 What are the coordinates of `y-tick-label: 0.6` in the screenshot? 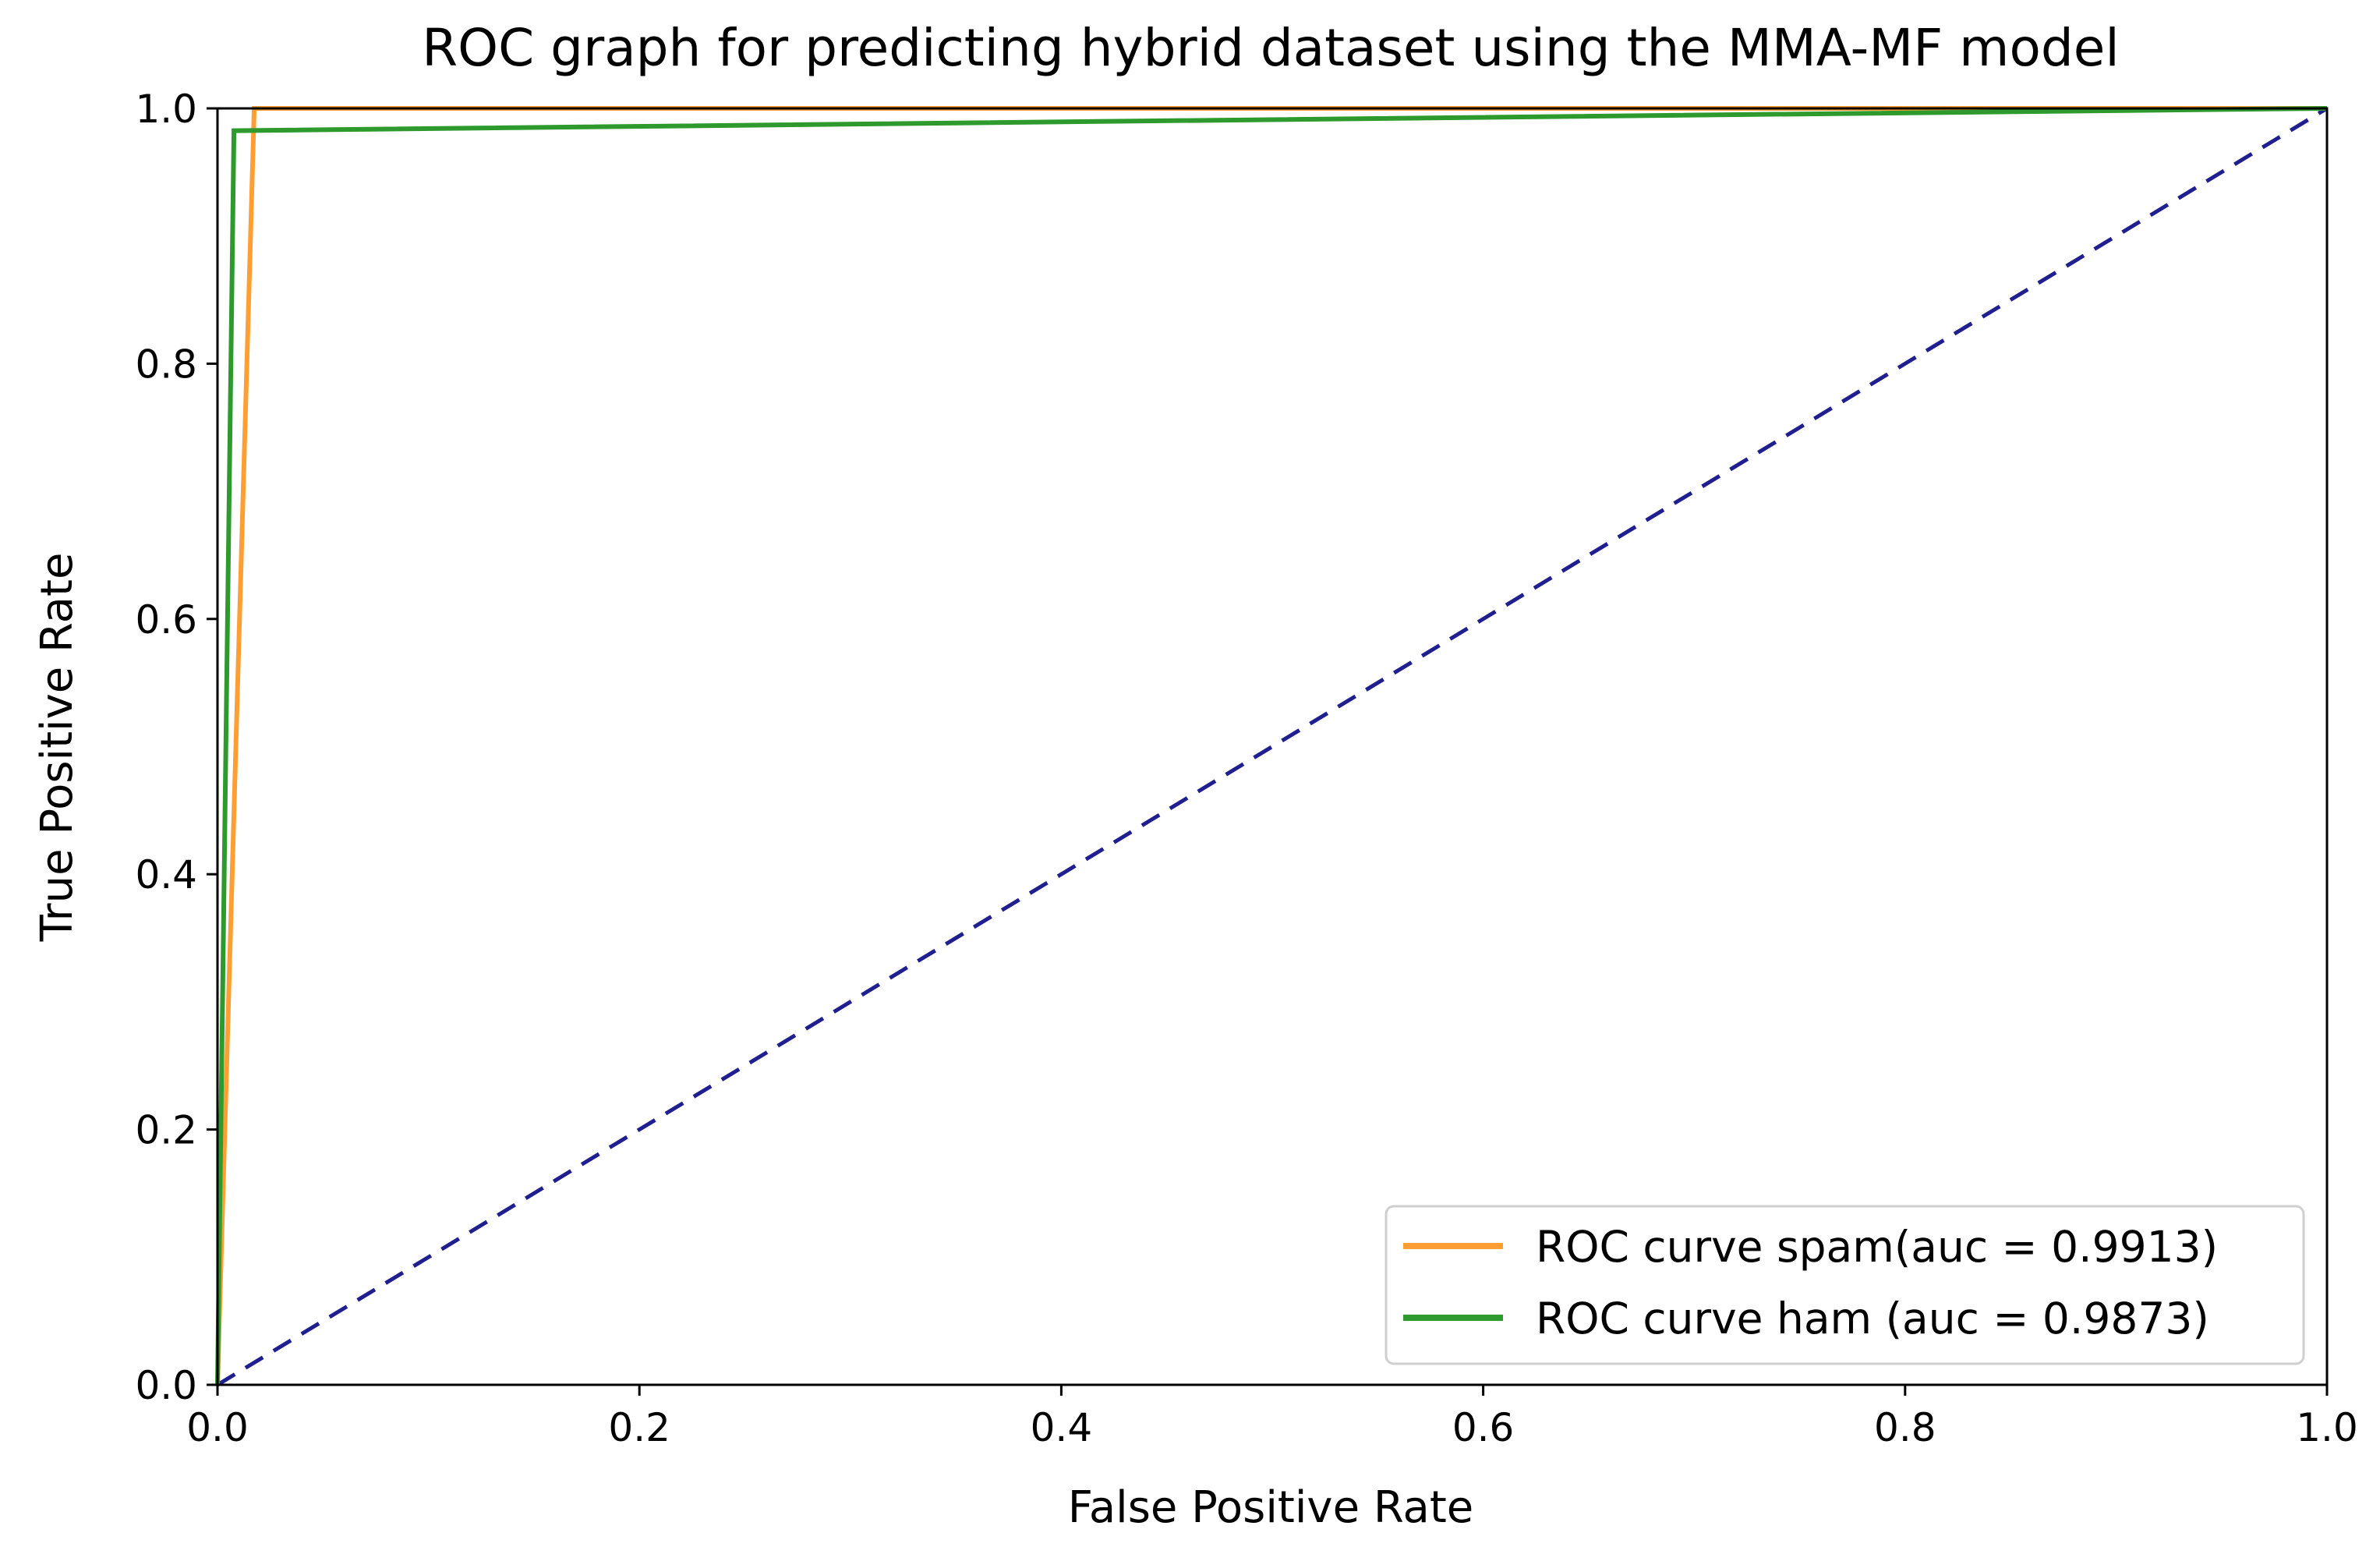 It's located at (166, 620).